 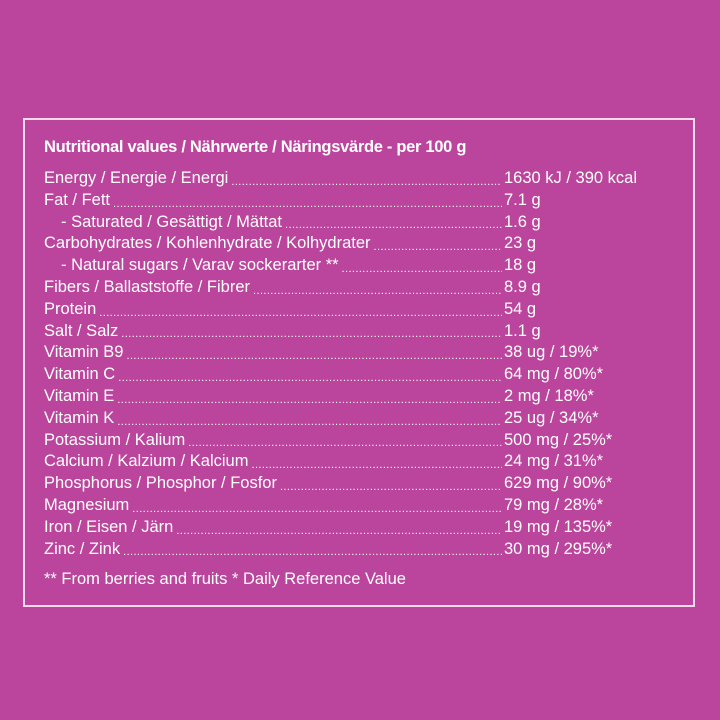 I want to click on nutrient-value: 2 mg / 18%*, so click(x=549, y=395).